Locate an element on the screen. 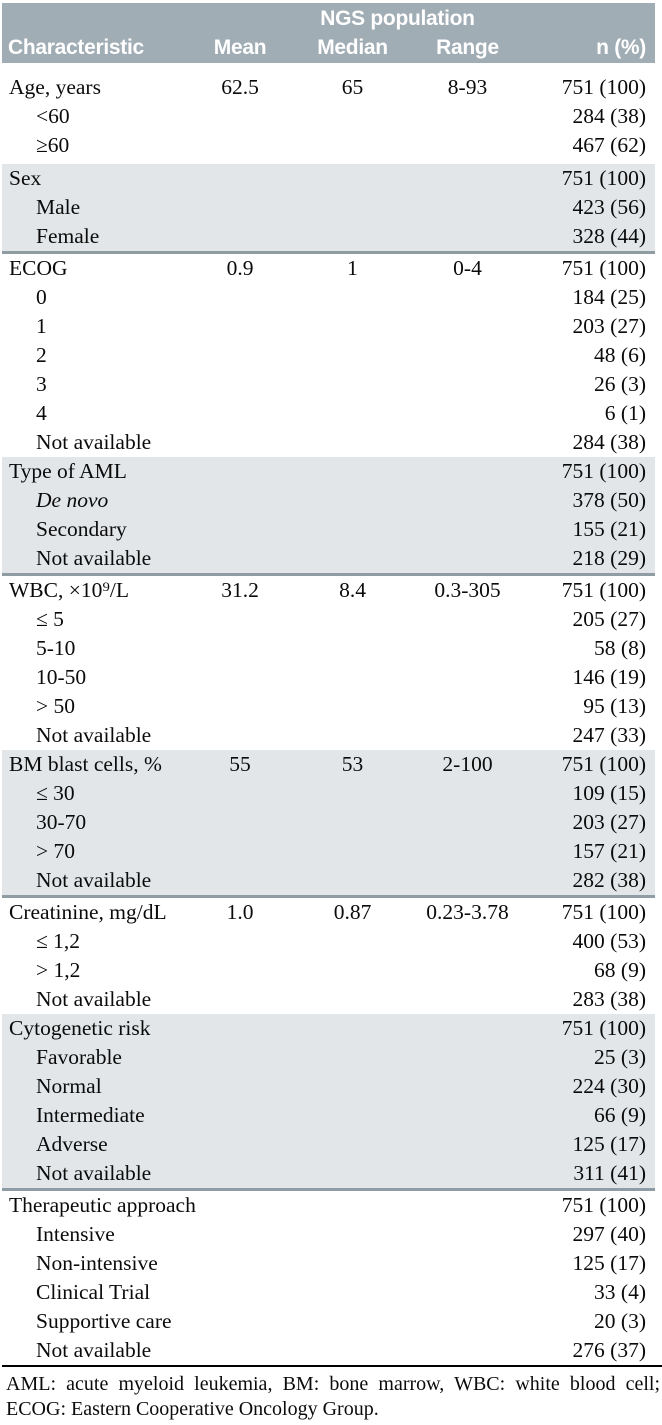  table-row: Not available 283 (38) is located at coordinates (328, 999).